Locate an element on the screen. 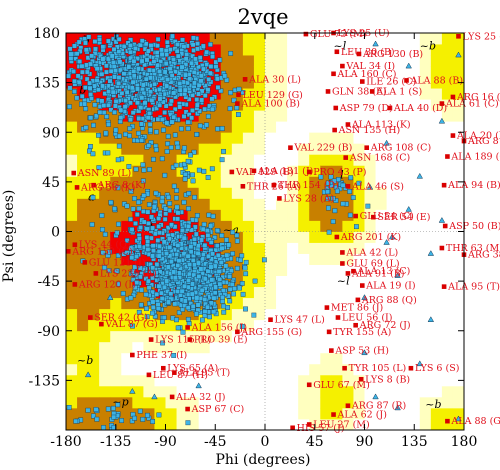 This screenshot has height=470, width=500. y-tick-label: 90 is located at coordinates (51, 133).